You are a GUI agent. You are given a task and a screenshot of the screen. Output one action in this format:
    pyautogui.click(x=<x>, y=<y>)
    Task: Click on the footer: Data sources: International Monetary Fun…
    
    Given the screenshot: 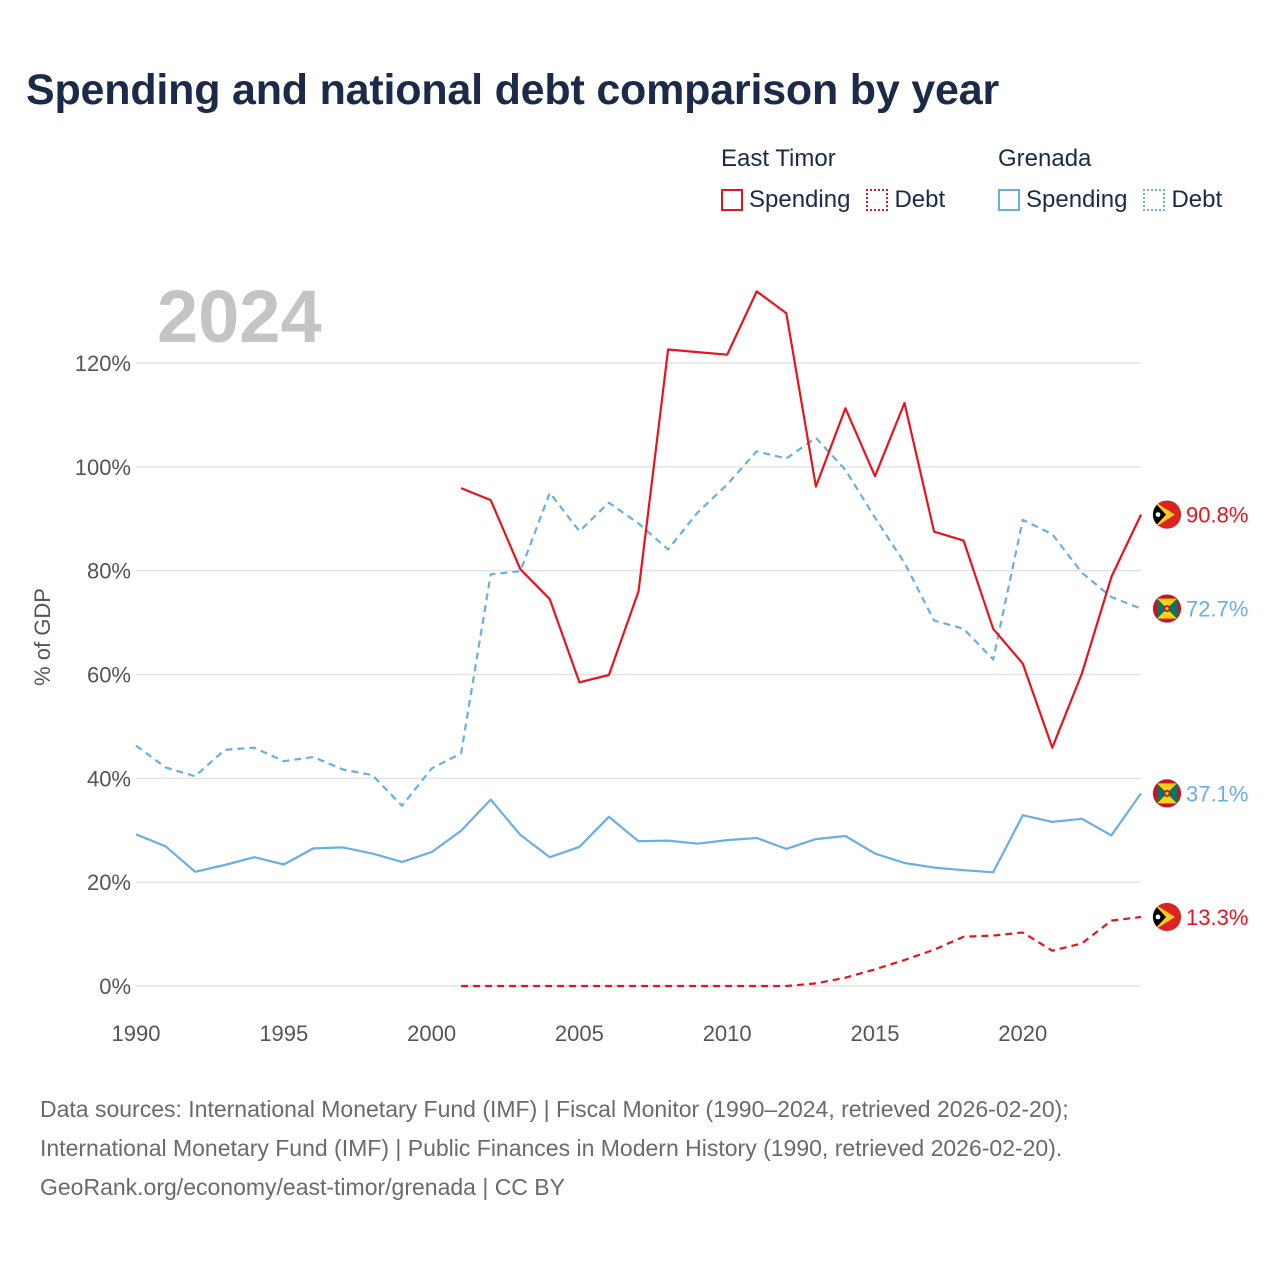 What is the action you would take?
    pyautogui.click(x=554, y=1148)
    